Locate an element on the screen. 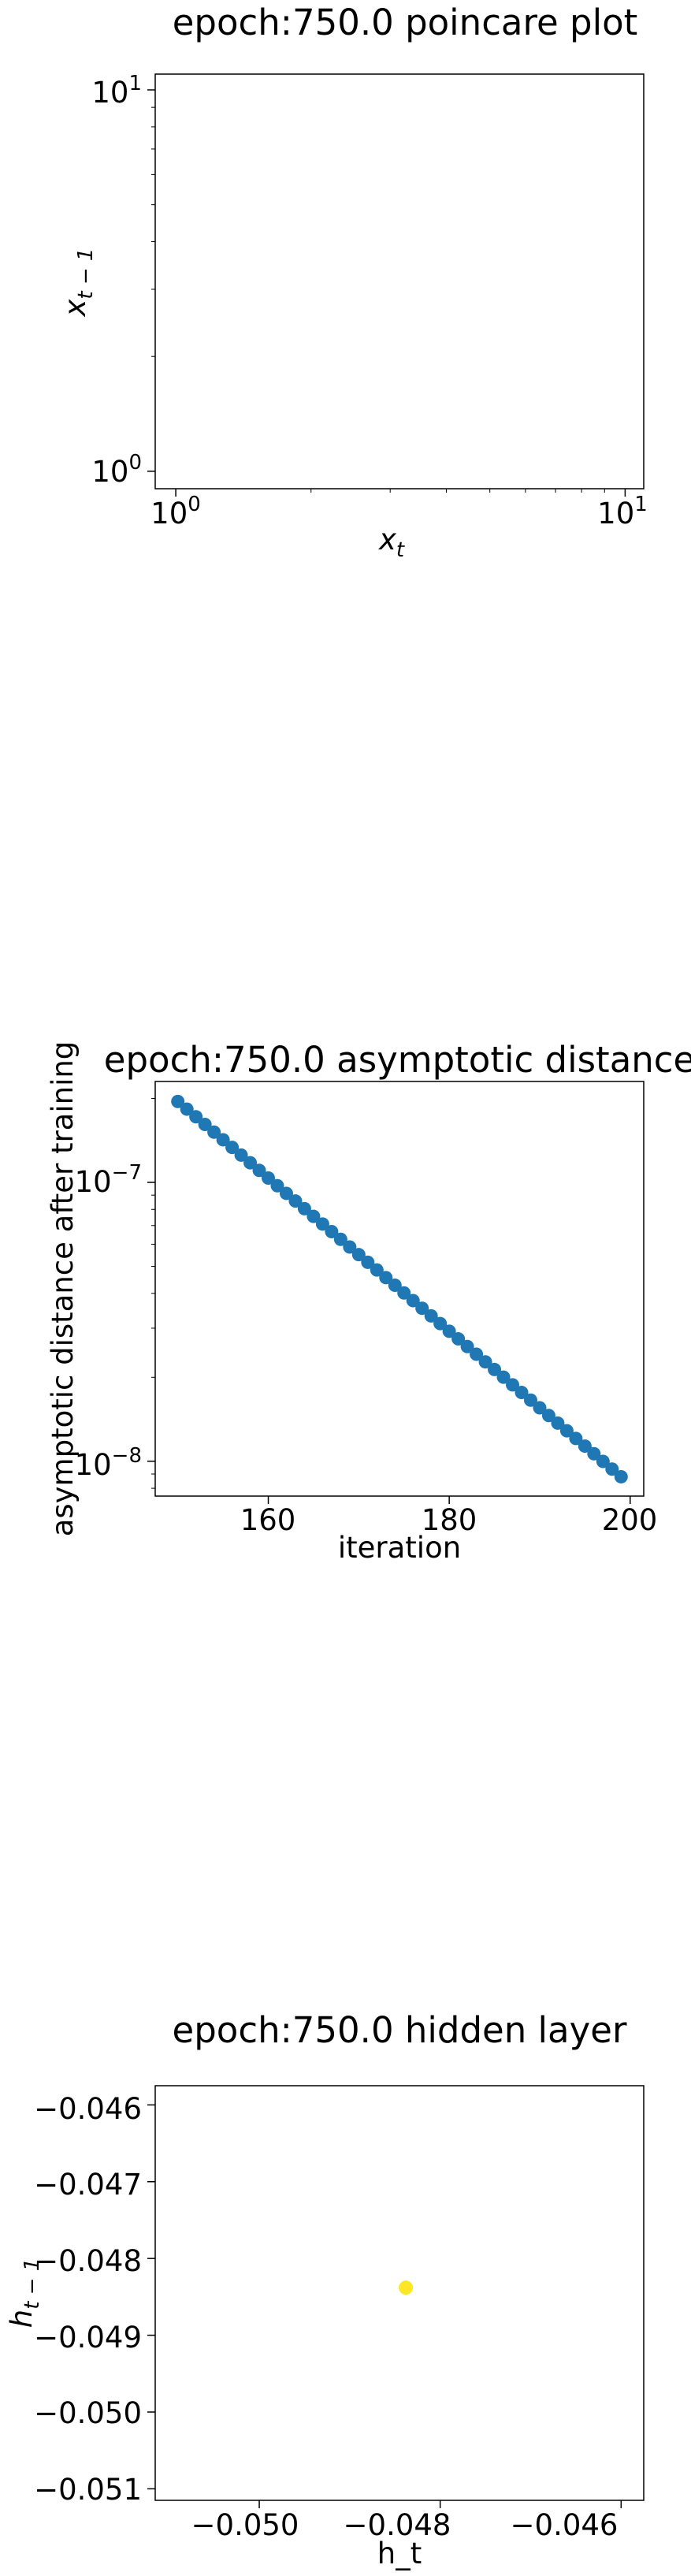  poincare-x-tick-1-exp: 0 is located at coordinates (194, 504).